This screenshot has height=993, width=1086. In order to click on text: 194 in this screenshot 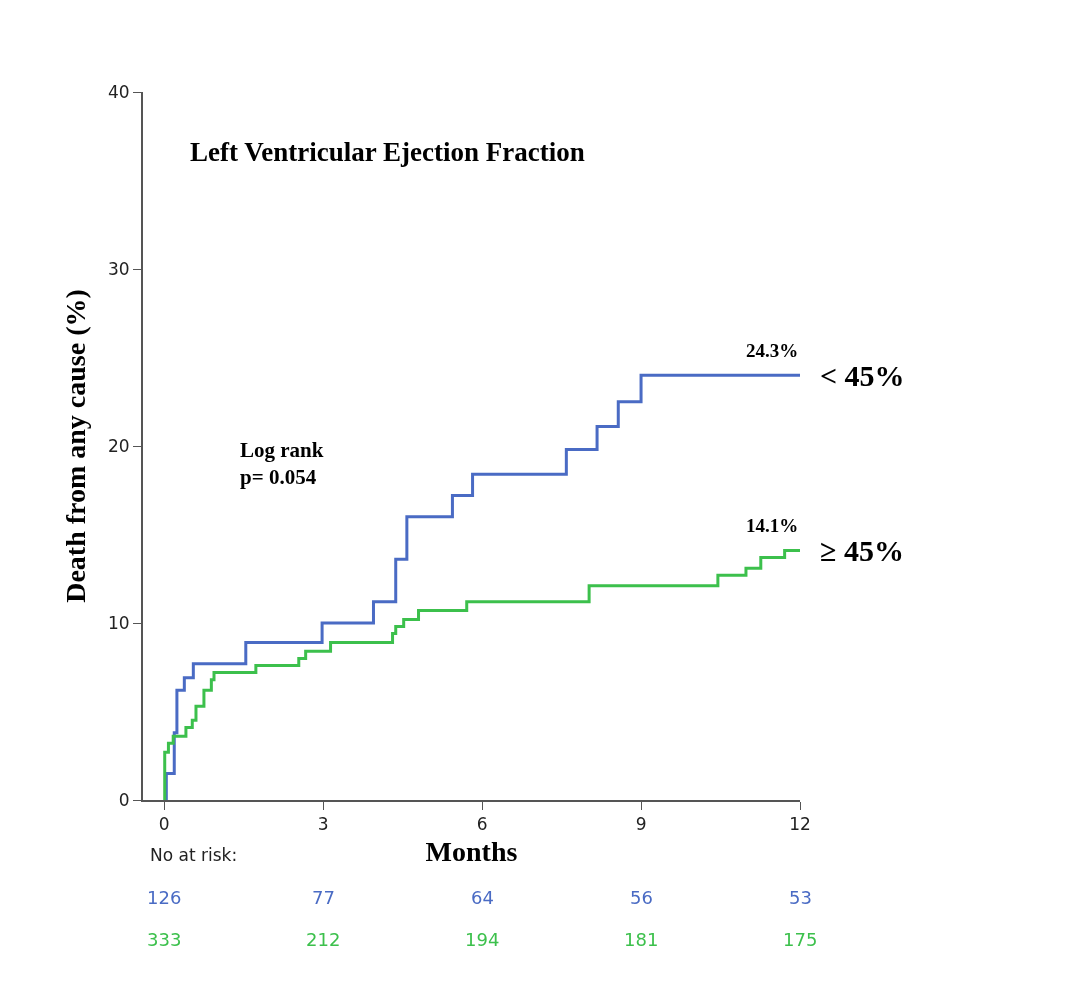, I will do `click(482, 939)`.